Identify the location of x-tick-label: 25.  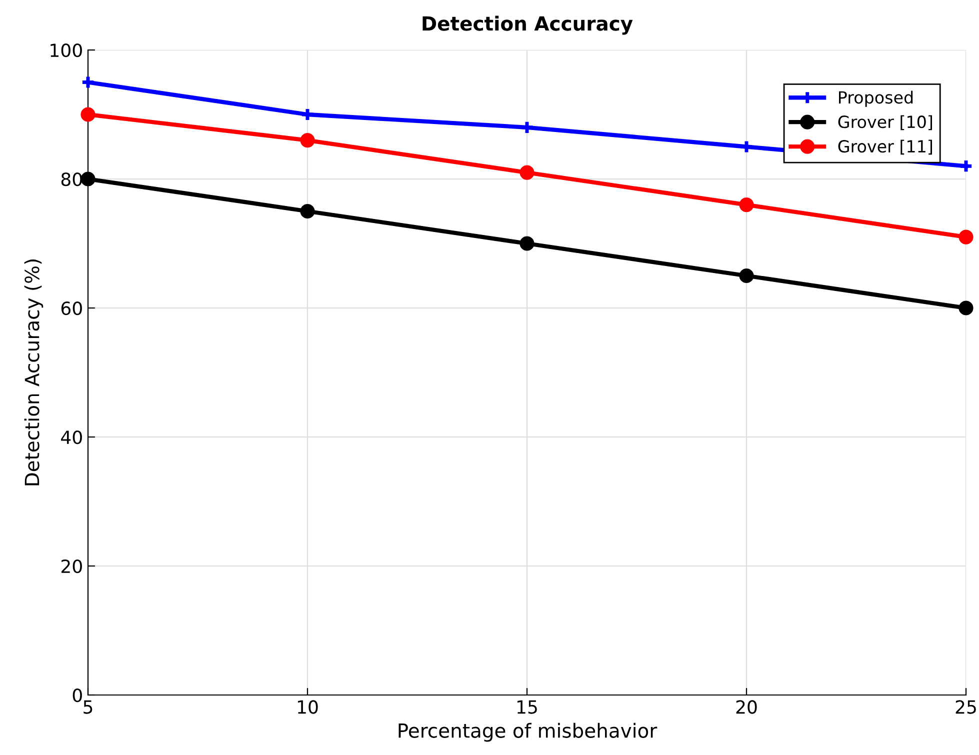
(966, 707).